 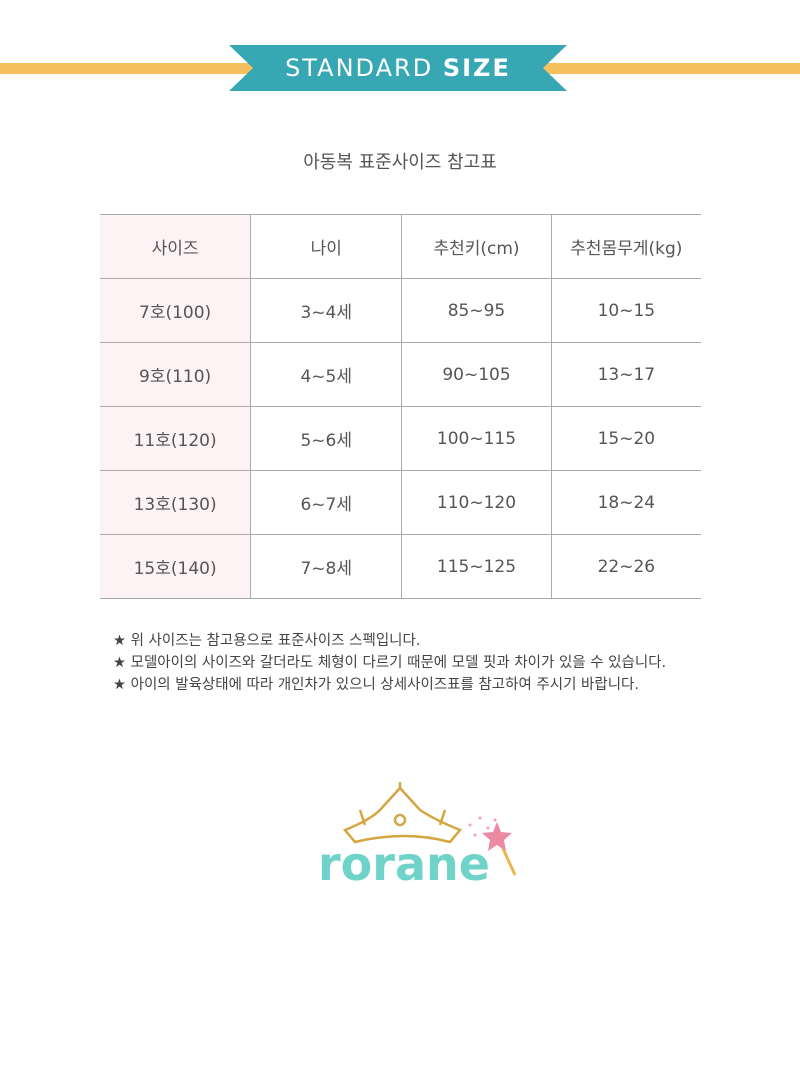 What do you see at coordinates (130, 68) in the screenshot?
I see `banner-stripe-left` at bounding box center [130, 68].